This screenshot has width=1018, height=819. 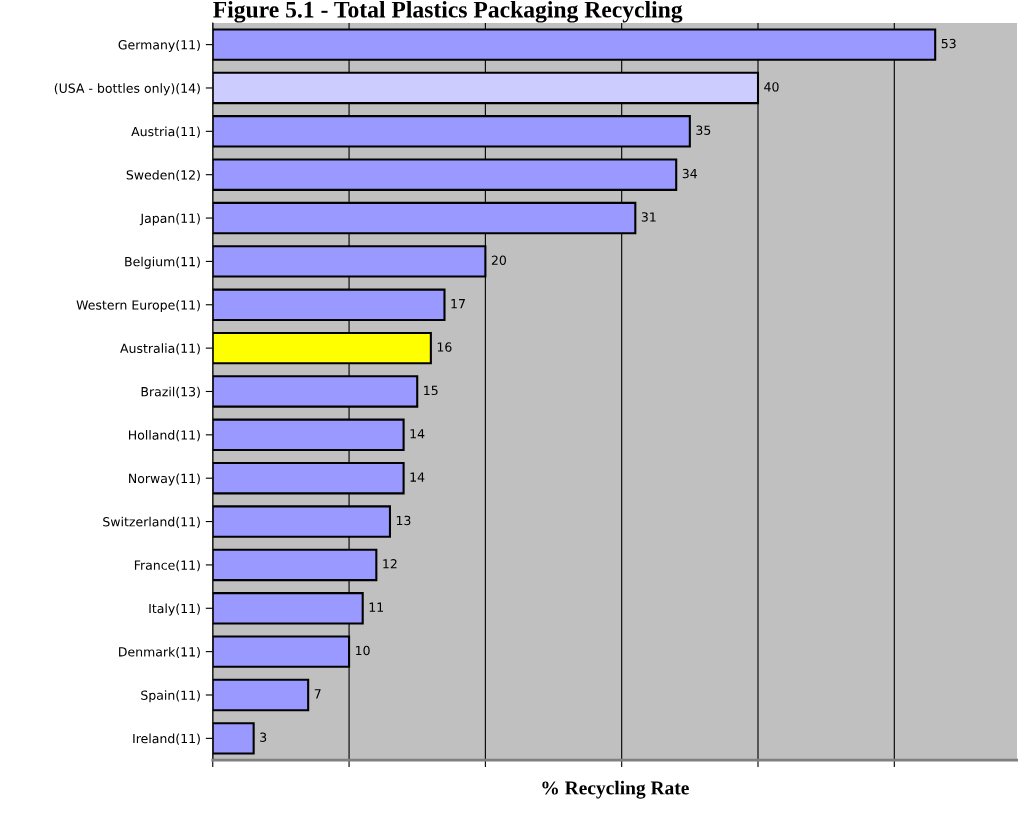 What do you see at coordinates (170, 392) in the screenshot?
I see `y-tick-label: Brazil(13)` at bounding box center [170, 392].